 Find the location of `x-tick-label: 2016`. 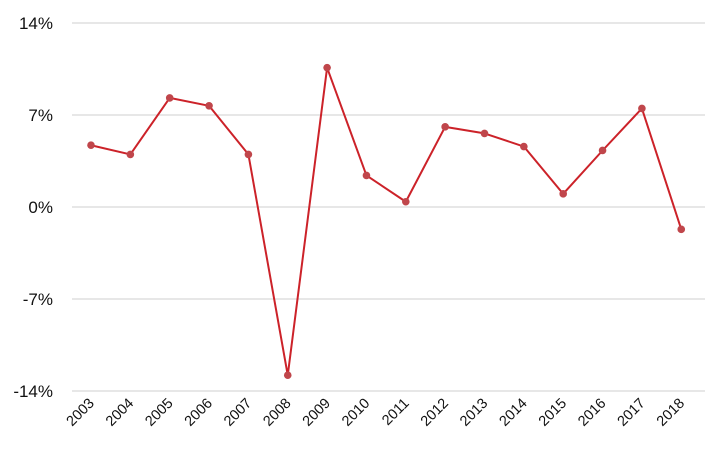

x-tick-label: 2016 is located at coordinates (592, 413).